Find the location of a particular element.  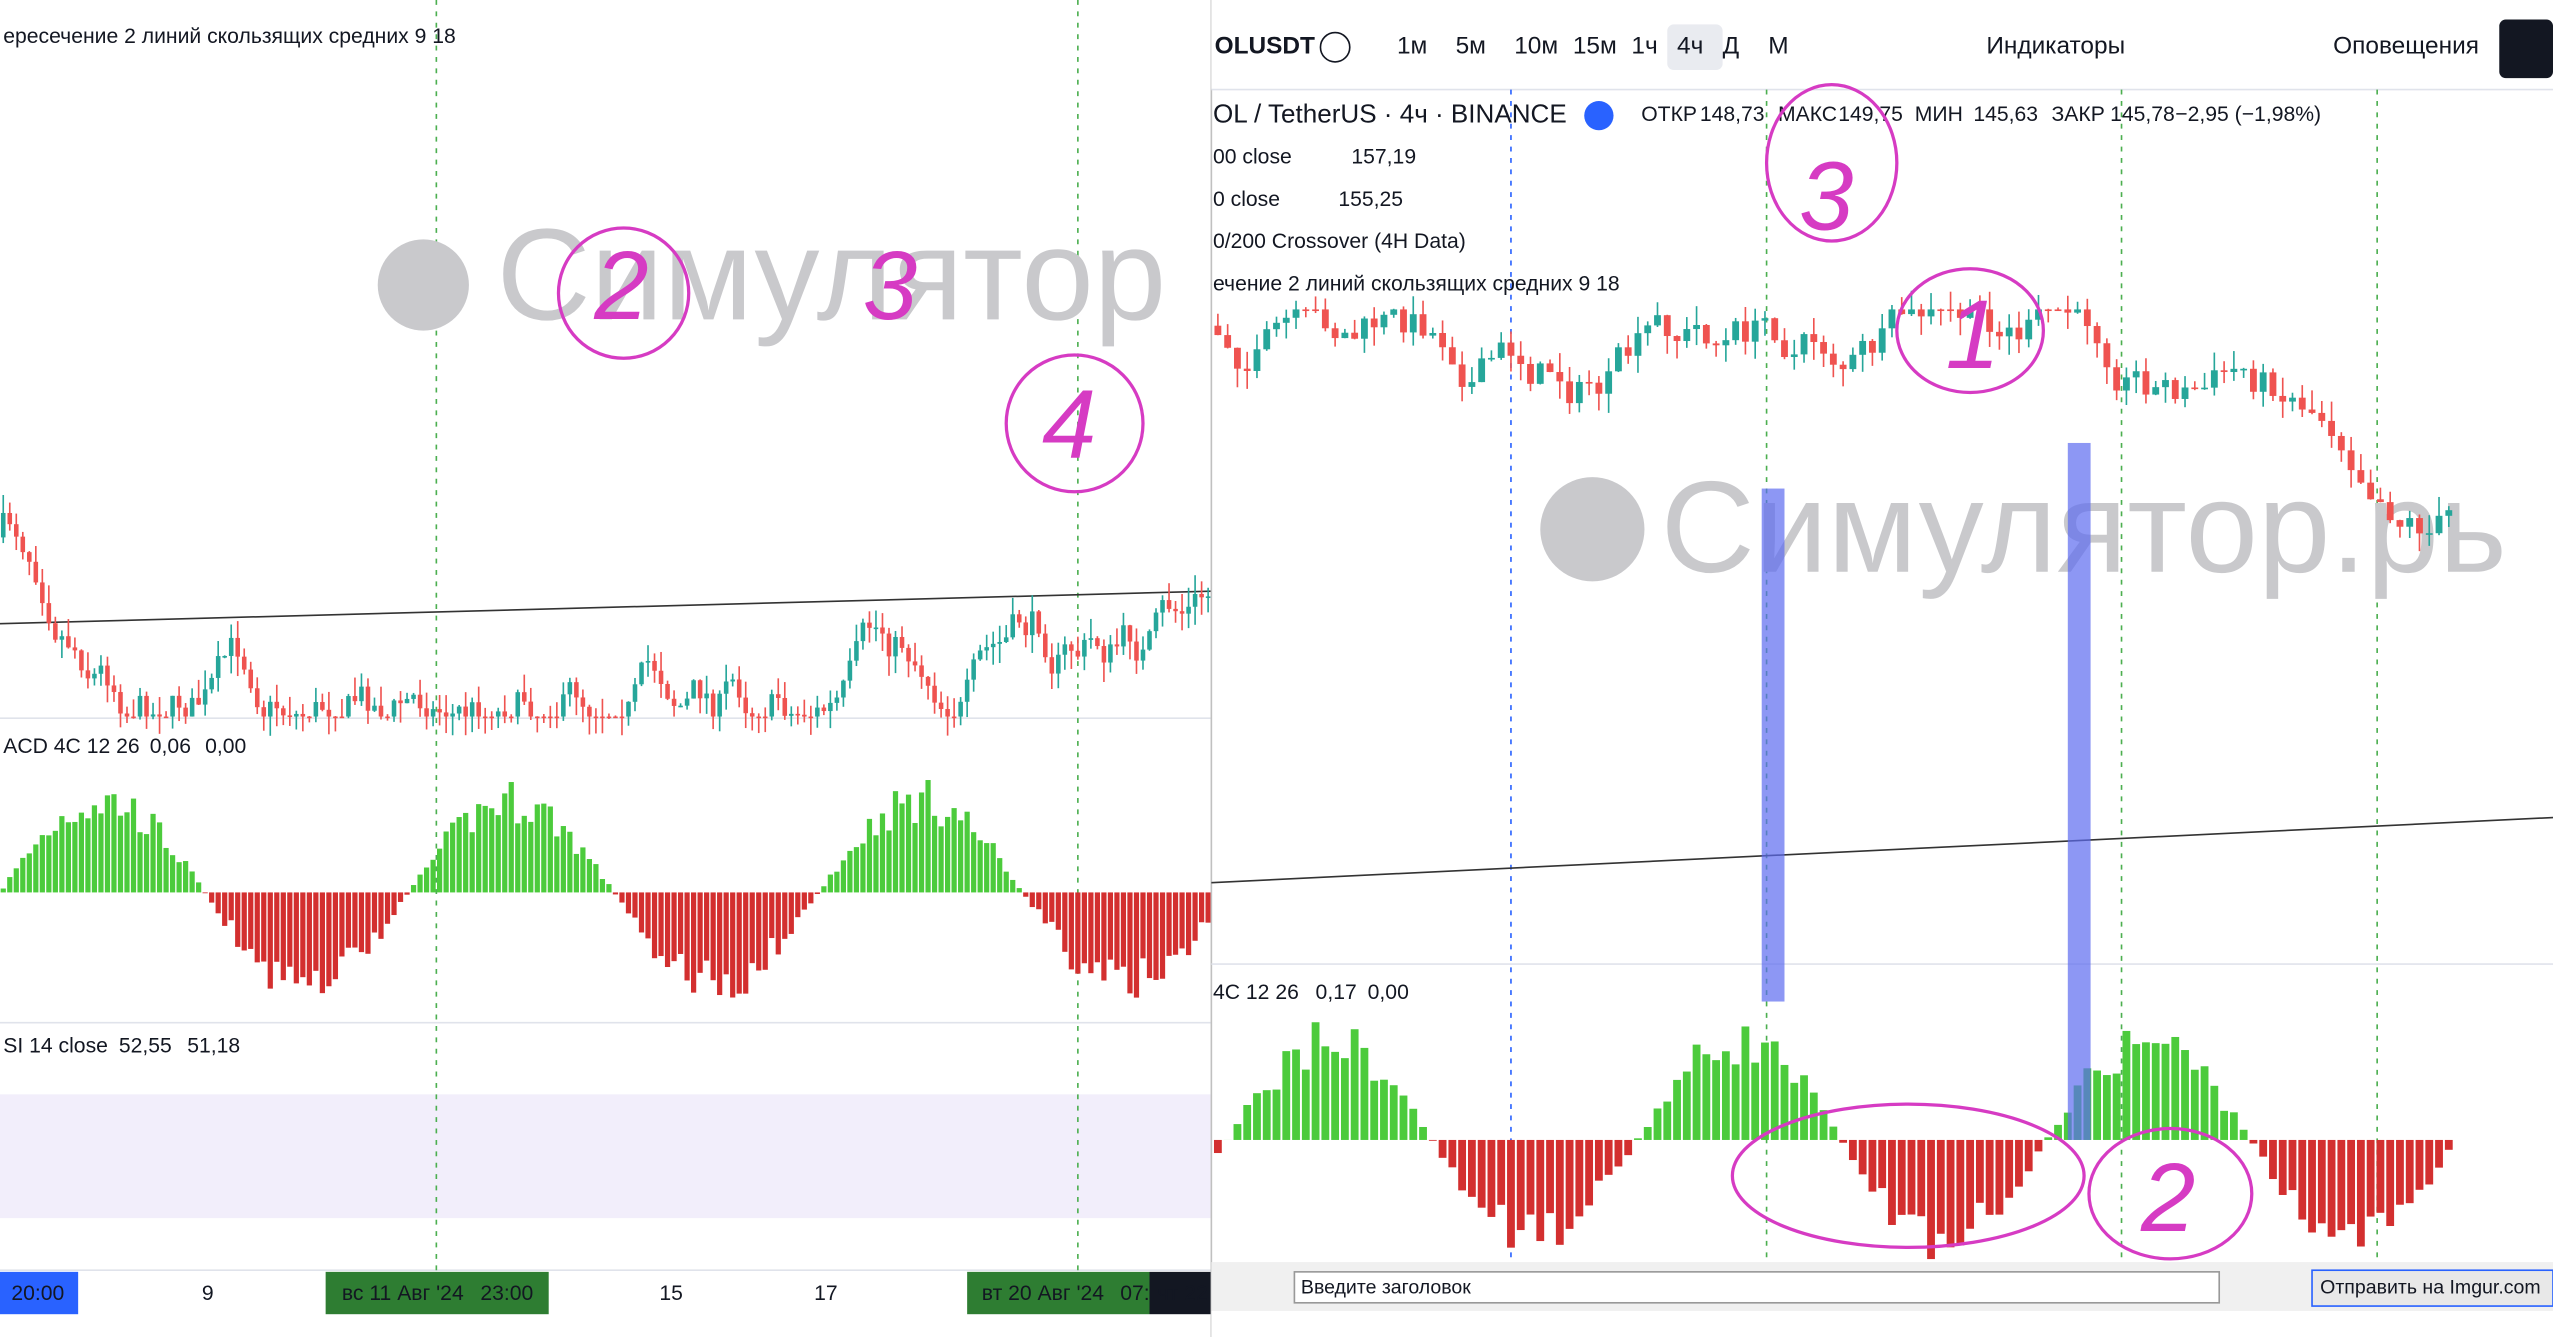

upload-button is located at coordinates (2432, 1288).